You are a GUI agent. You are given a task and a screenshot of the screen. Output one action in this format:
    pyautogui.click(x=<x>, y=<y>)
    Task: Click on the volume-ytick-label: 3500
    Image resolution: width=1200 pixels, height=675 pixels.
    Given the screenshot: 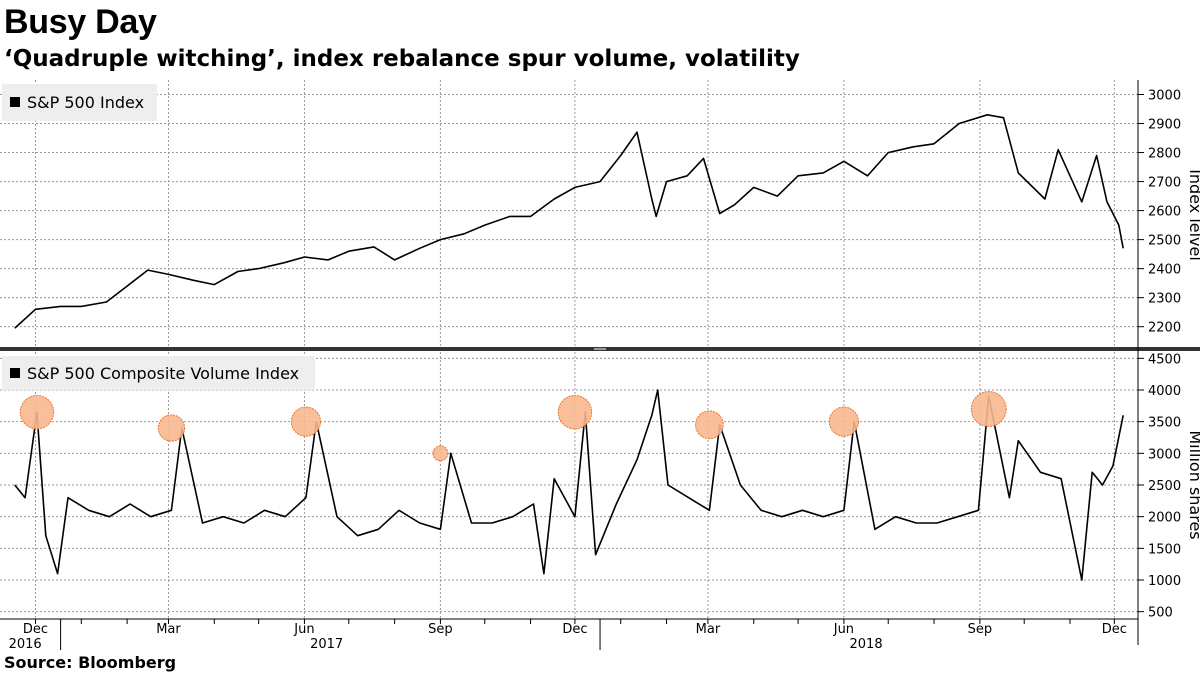 What is the action you would take?
    pyautogui.click(x=1164, y=423)
    